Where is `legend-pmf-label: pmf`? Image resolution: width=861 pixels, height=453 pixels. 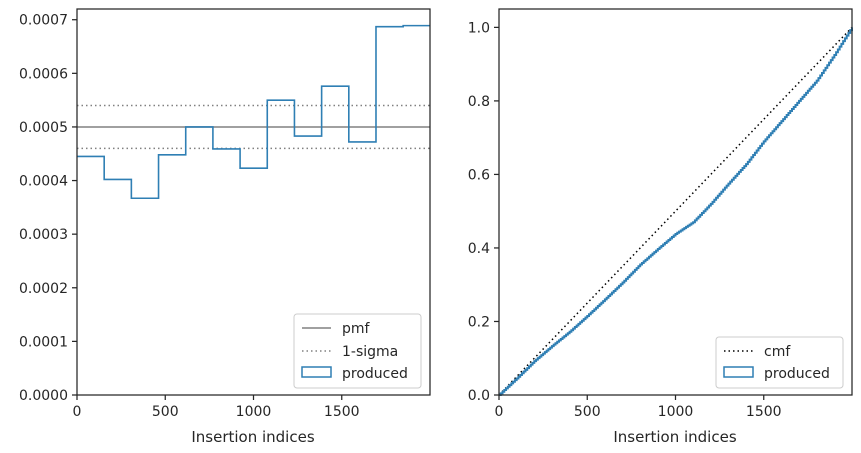 legend-pmf-label: pmf is located at coordinates (356, 329).